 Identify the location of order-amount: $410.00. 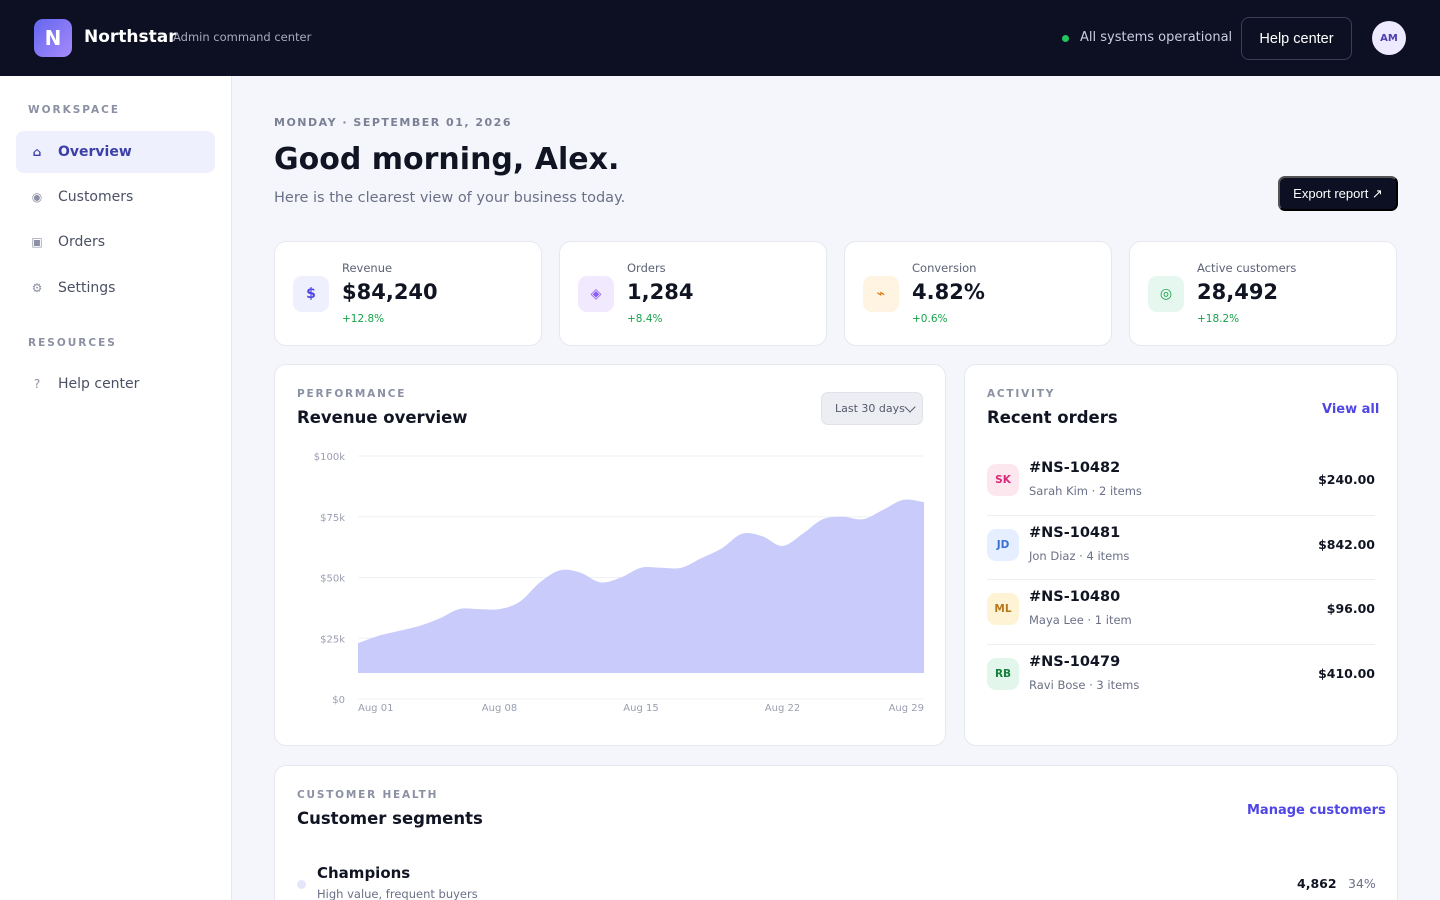
(1346, 673).